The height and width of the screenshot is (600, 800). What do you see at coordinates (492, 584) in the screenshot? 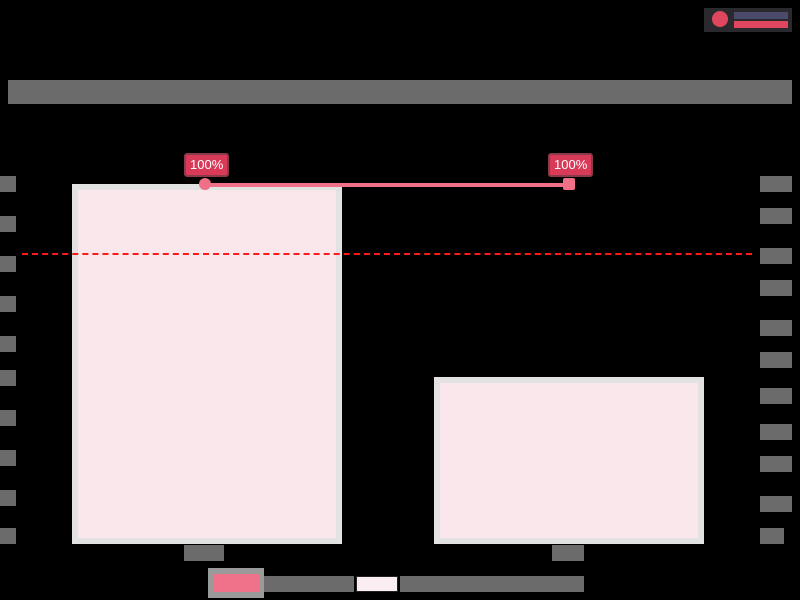
I see `legend-label-bar` at bounding box center [492, 584].